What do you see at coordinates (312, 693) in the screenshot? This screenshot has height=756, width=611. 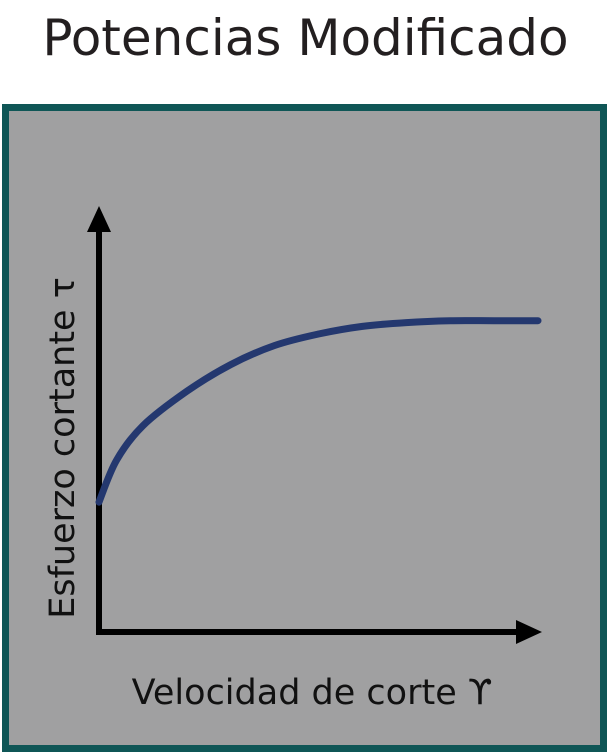 I see `x-axis-label: Velocidad de corte ϒ` at bounding box center [312, 693].